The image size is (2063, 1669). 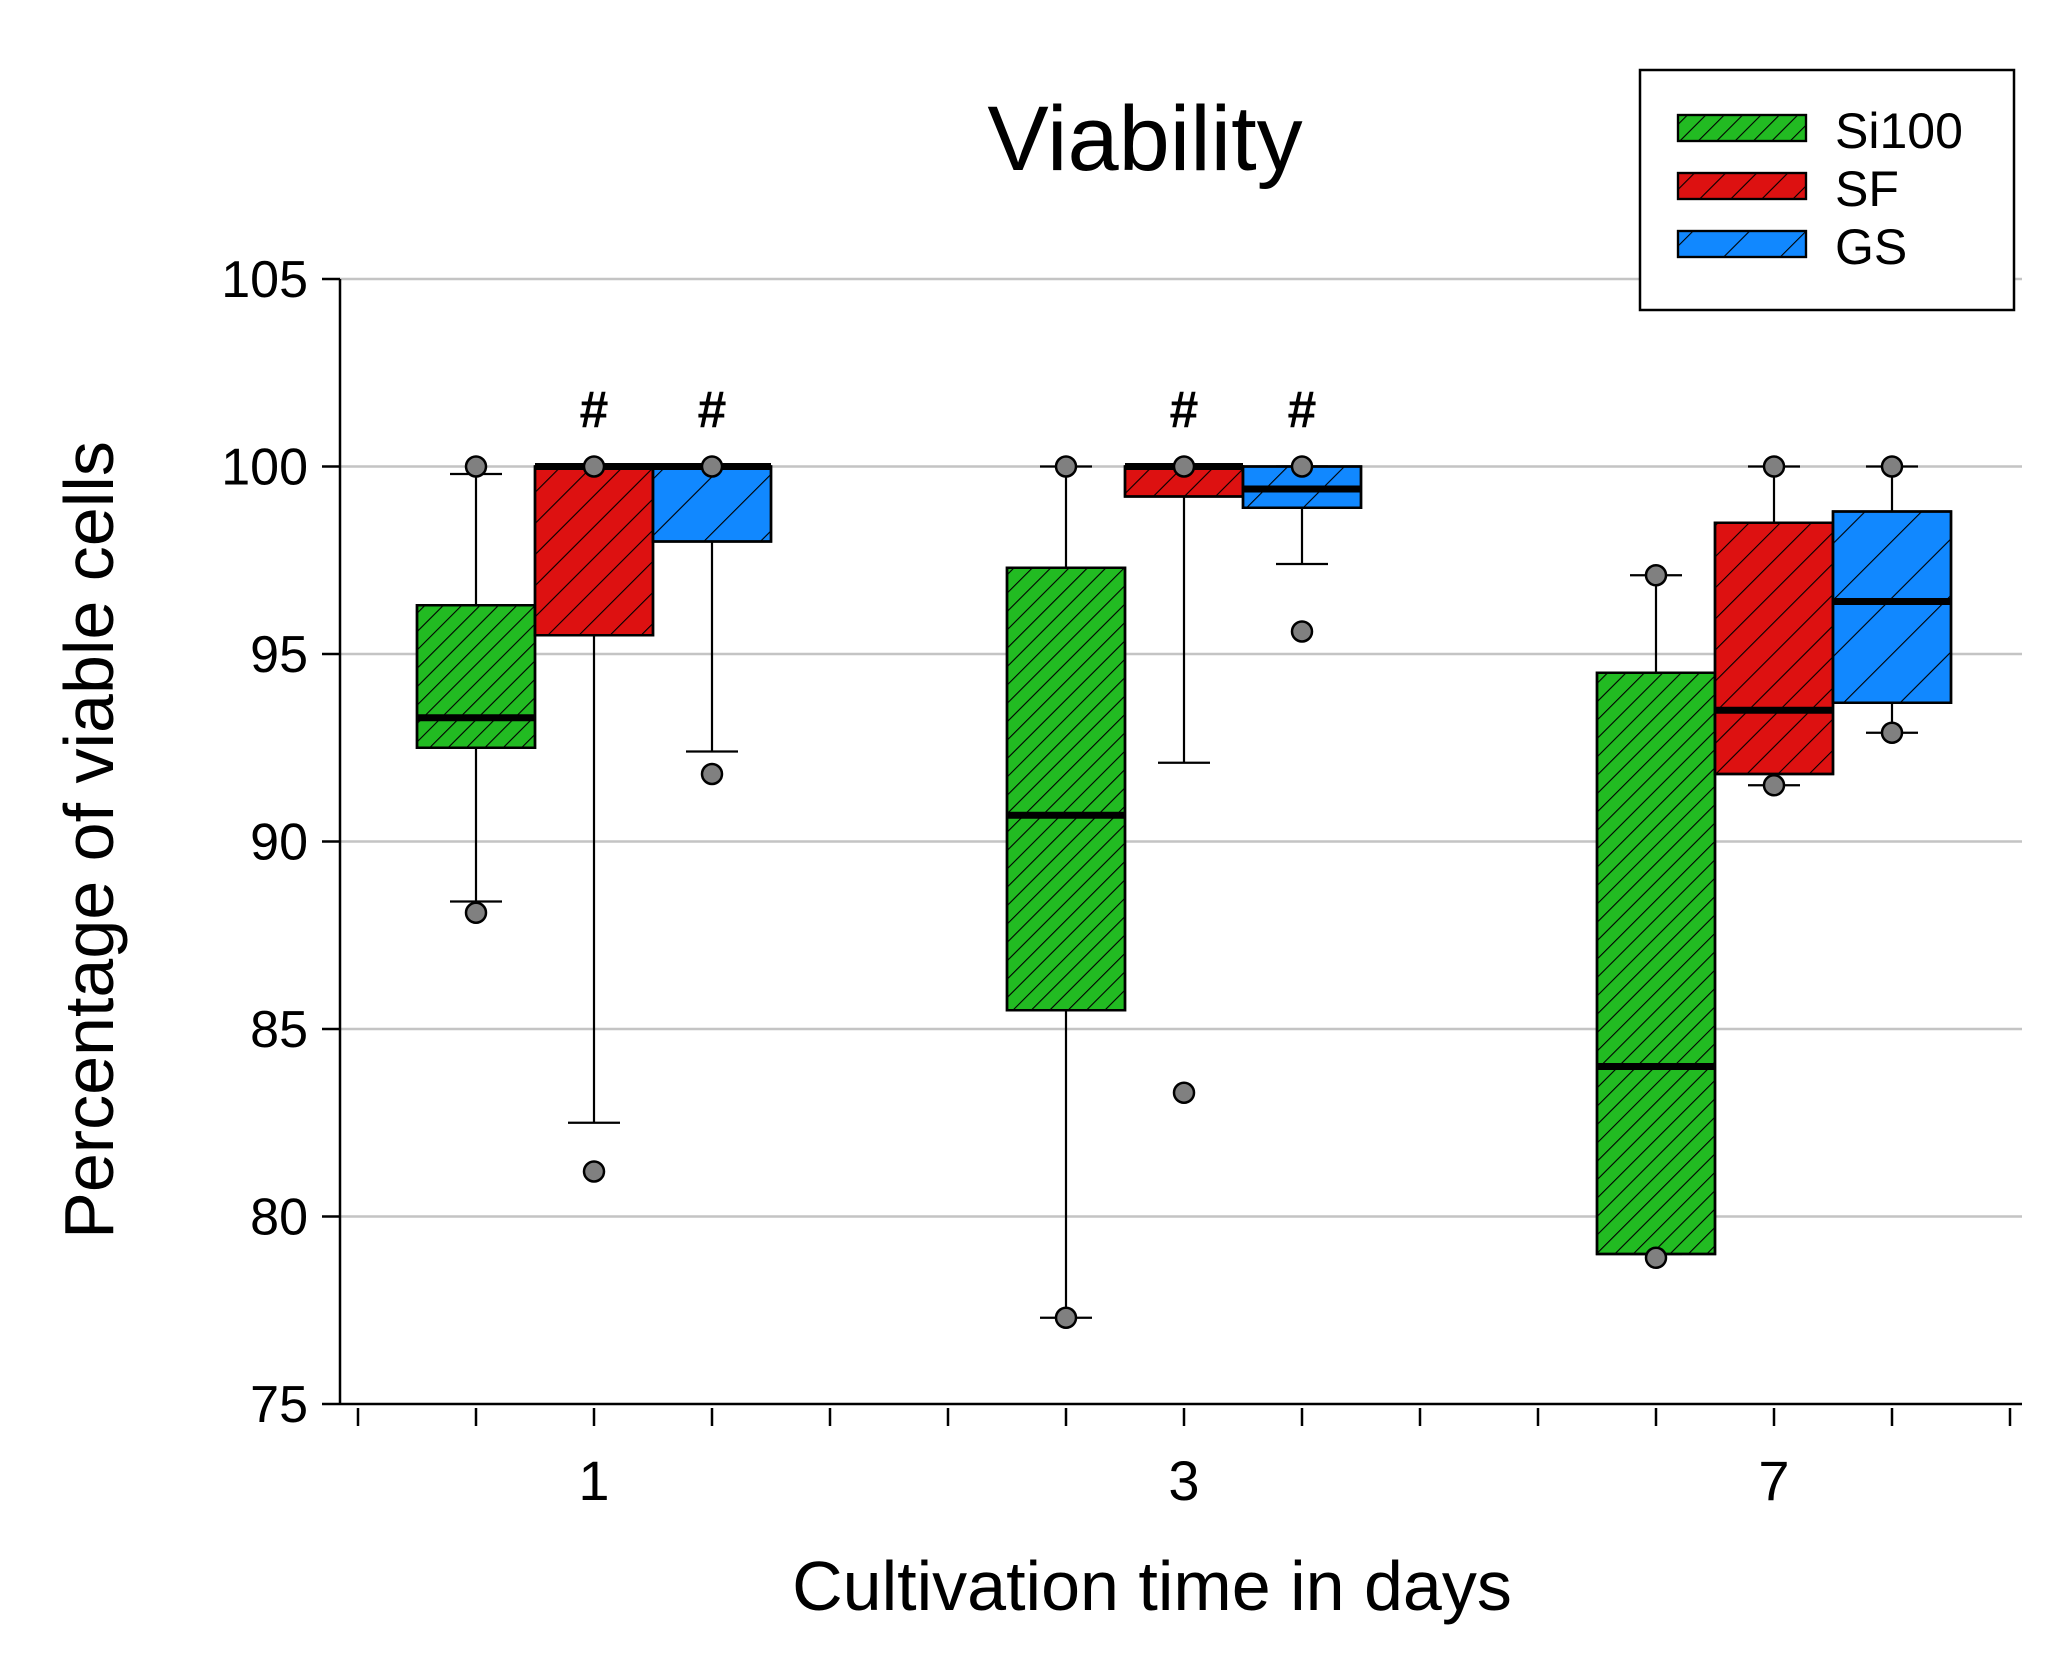 What do you see at coordinates (1773, 1480) in the screenshot?
I see `x-tick-label: 7` at bounding box center [1773, 1480].